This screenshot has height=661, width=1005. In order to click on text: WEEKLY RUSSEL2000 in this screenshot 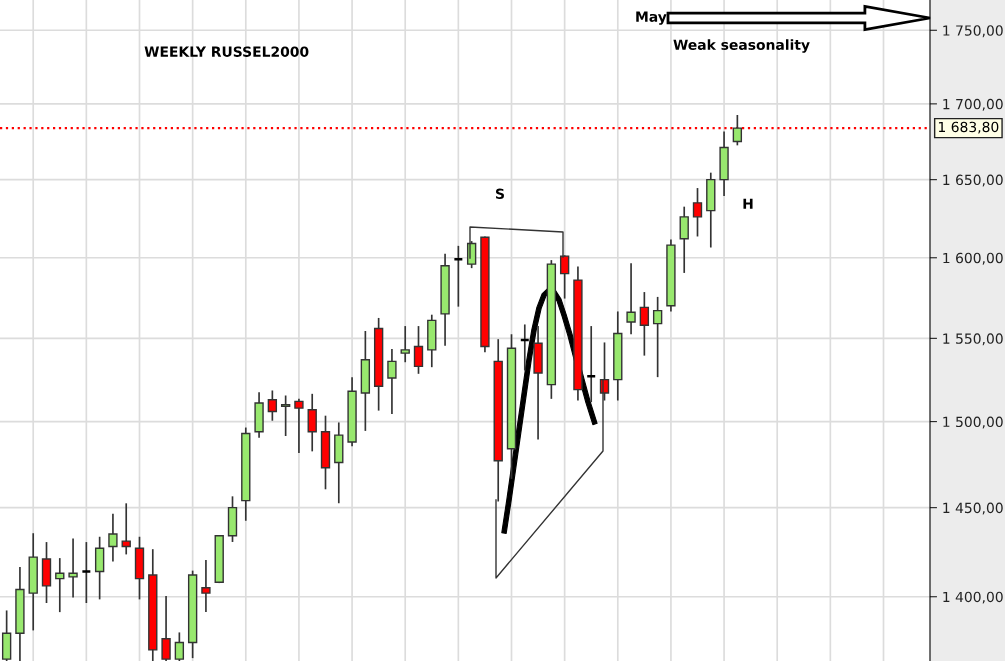, I will do `click(226, 51)`.